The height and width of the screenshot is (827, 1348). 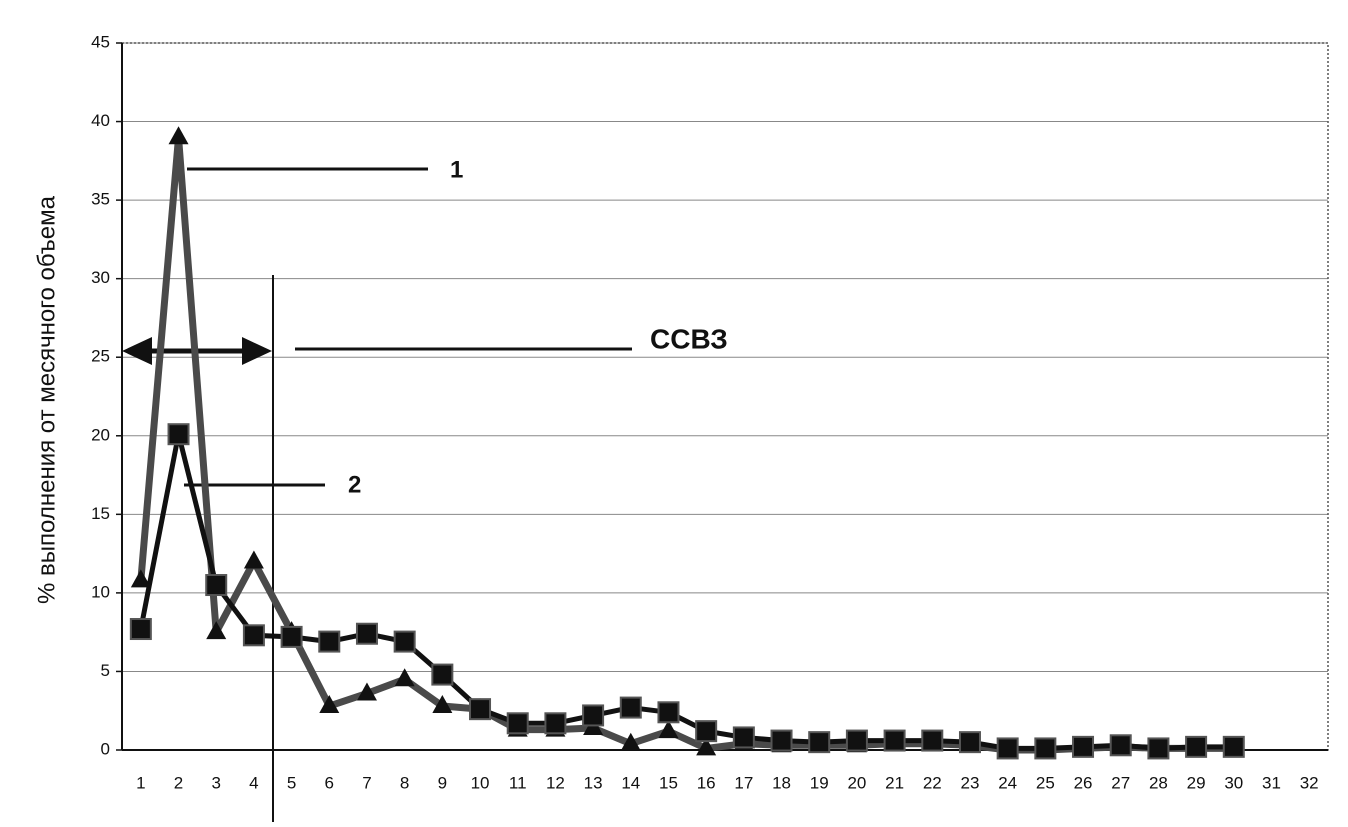 What do you see at coordinates (100, 199) in the screenshot?
I see `y-tick-label: 35` at bounding box center [100, 199].